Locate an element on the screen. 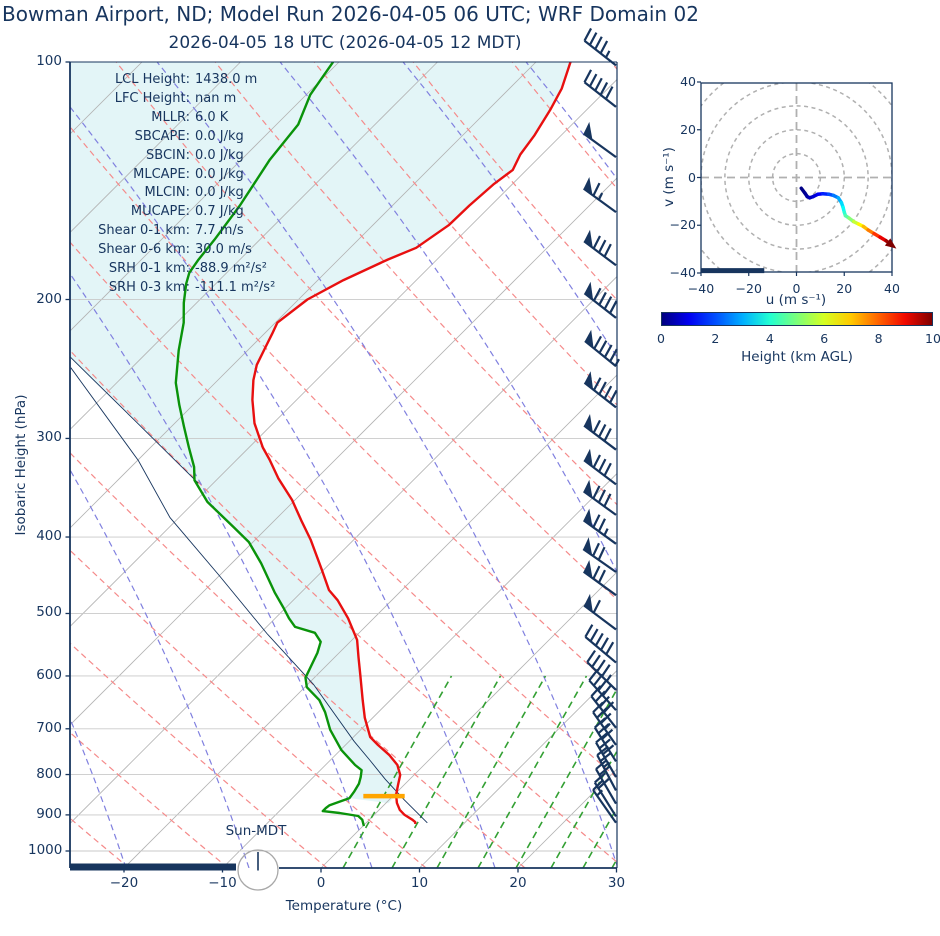 This screenshot has height=936, width=940. stat-label: Shear 0-6 km: is located at coordinates (144, 250).